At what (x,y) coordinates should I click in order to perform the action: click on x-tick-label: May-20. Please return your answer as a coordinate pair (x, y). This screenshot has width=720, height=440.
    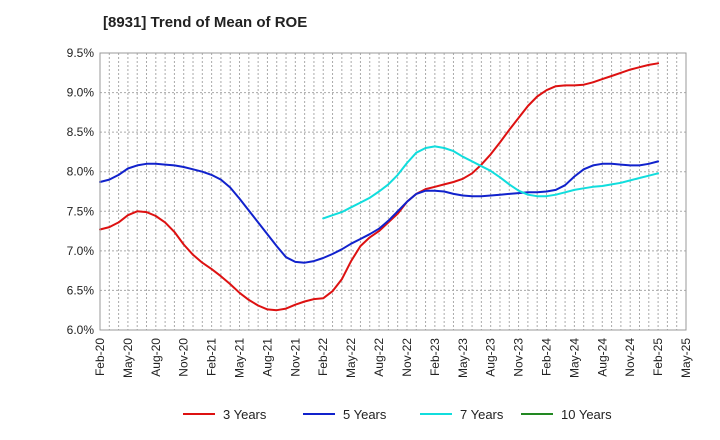
    Looking at the image, I should click on (128, 358).